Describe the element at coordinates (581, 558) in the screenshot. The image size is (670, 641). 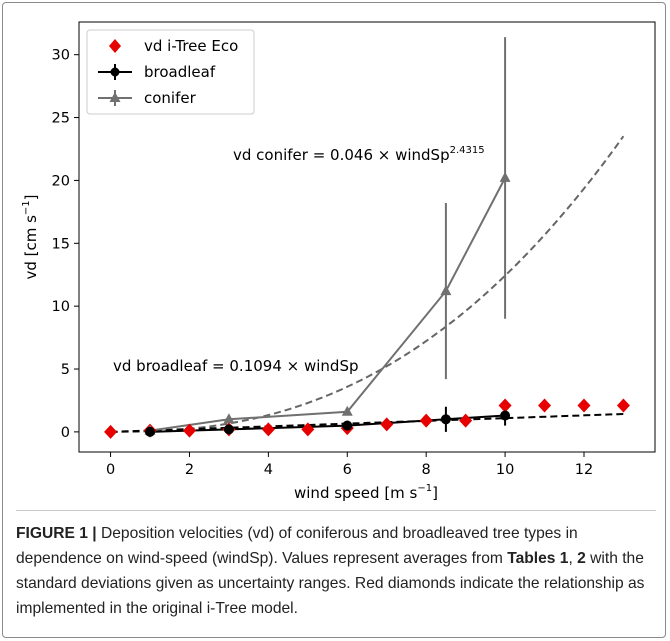
I see `caption-tables-ref-2: 2` at that location.